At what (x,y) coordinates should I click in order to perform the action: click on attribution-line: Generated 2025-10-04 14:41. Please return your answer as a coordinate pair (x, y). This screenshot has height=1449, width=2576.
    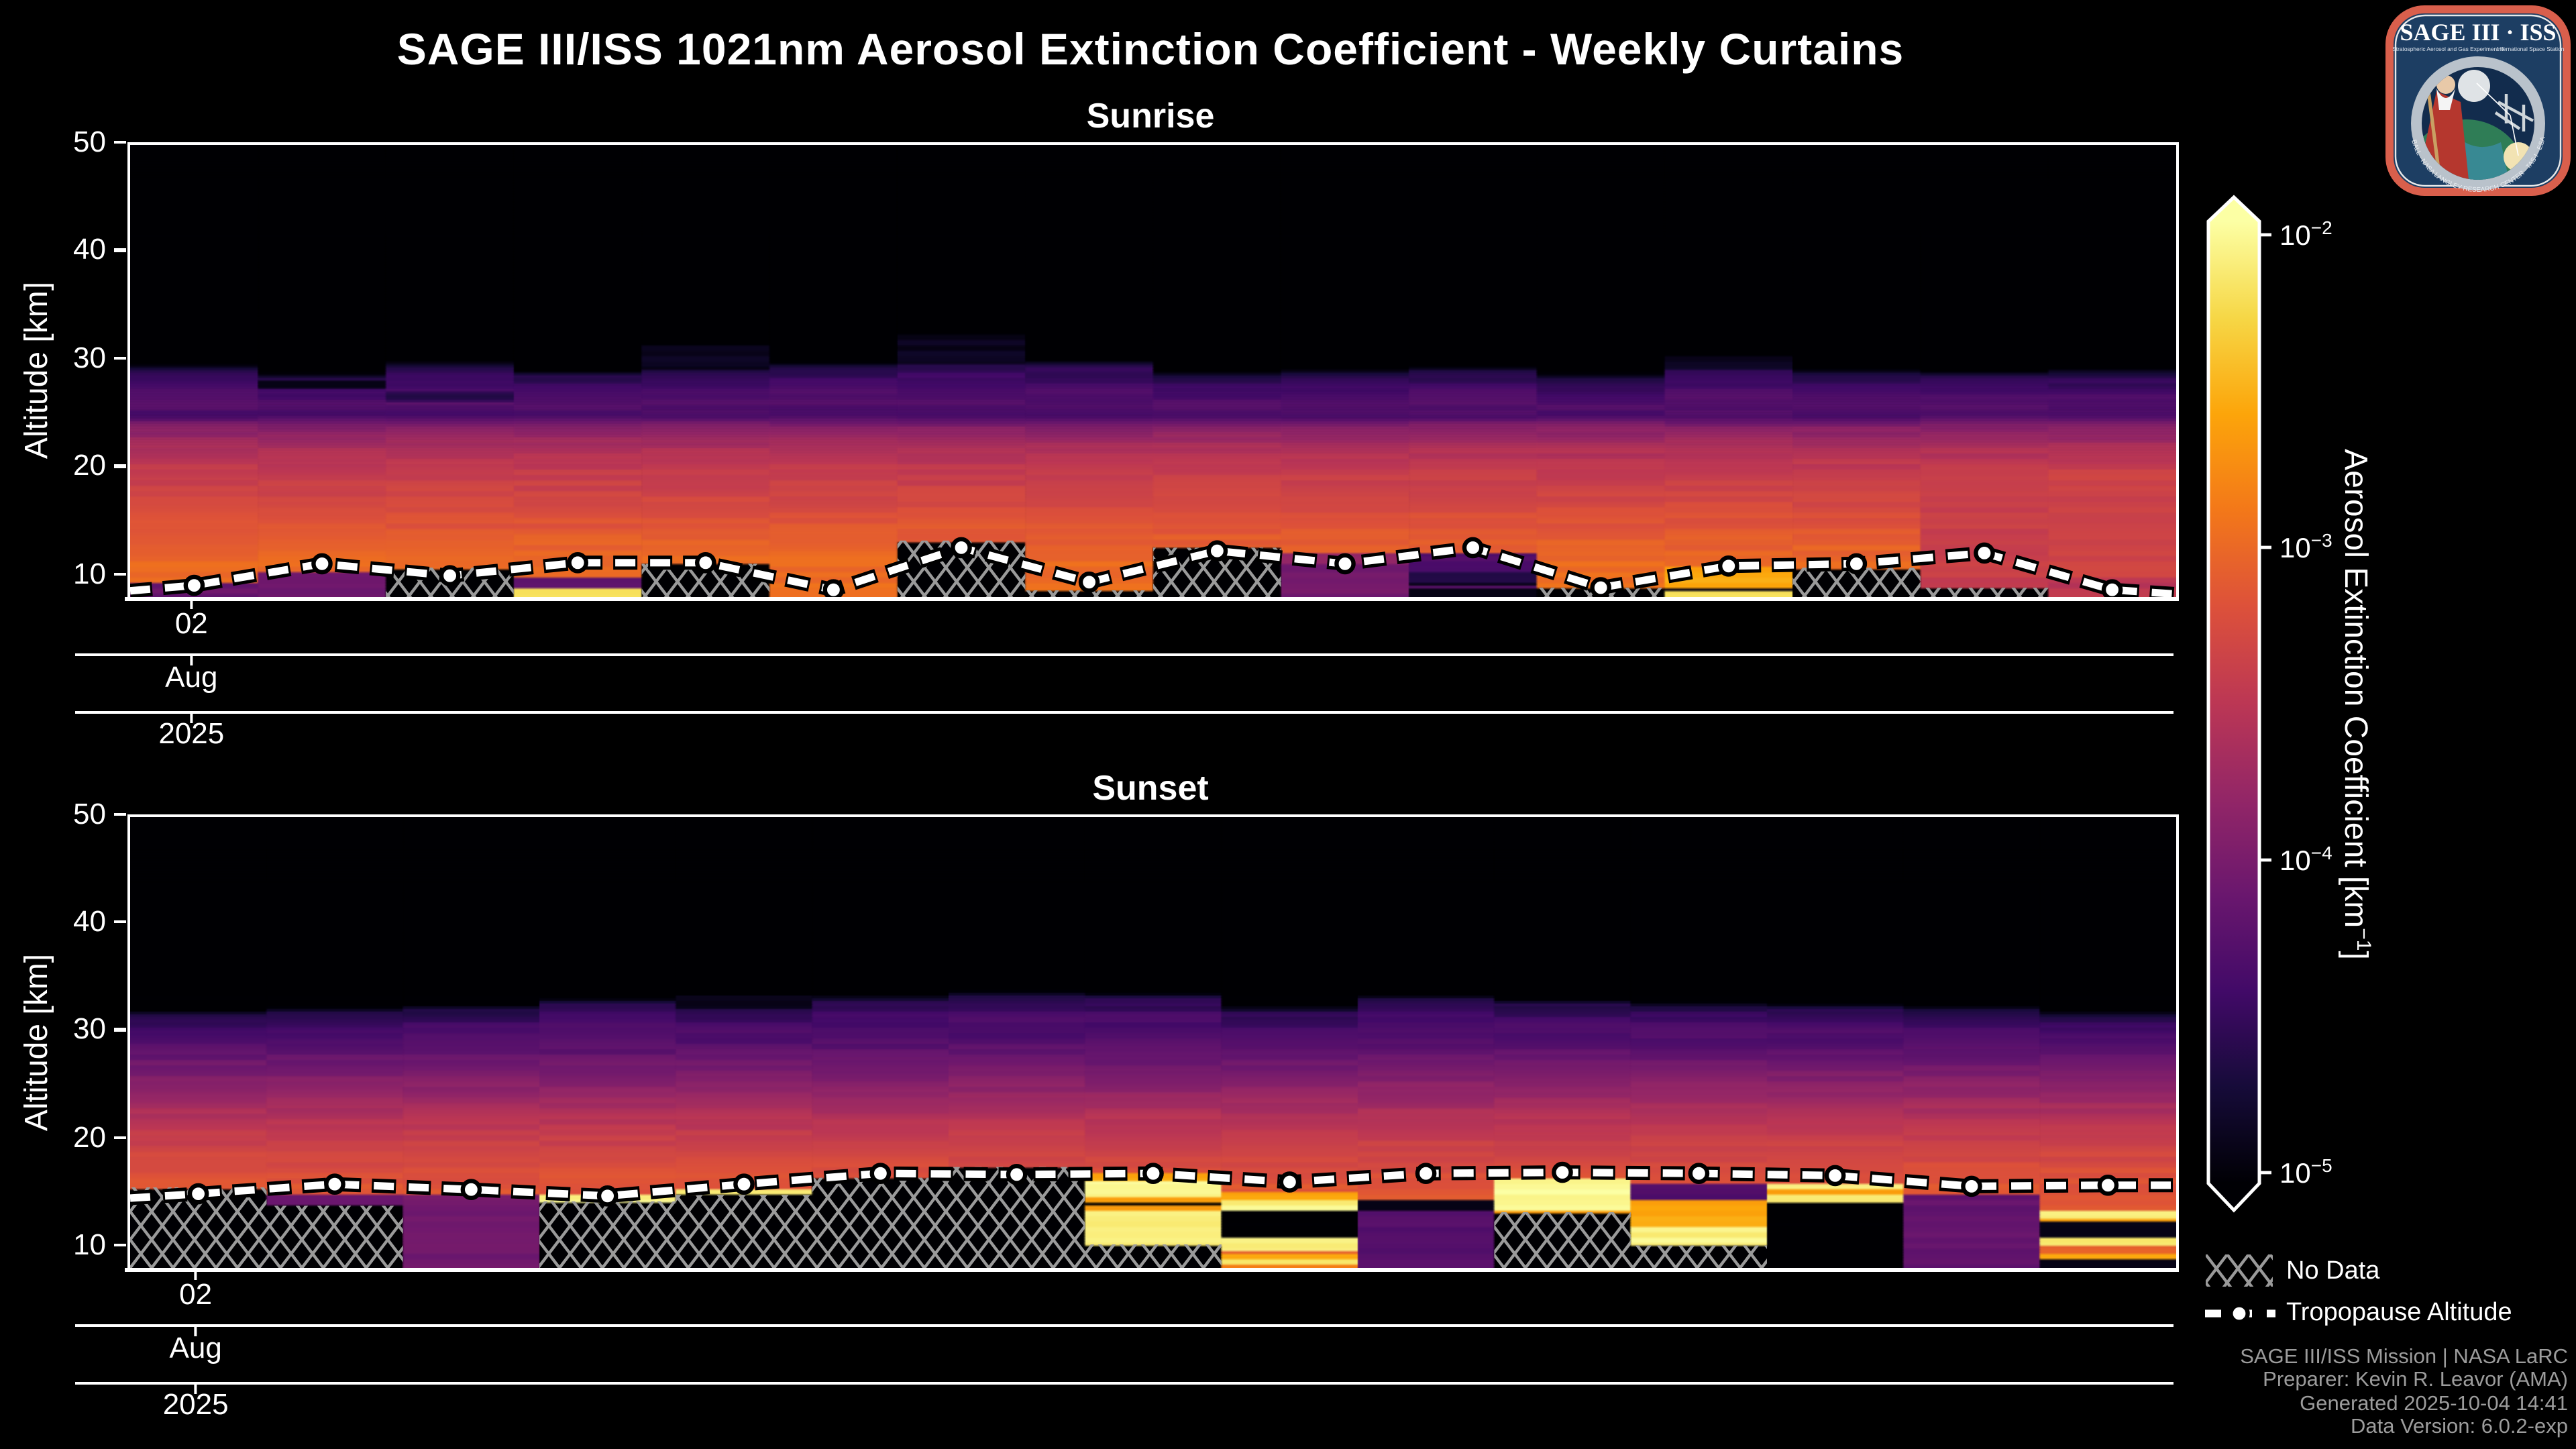
    Looking at the image, I should click on (2434, 1403).